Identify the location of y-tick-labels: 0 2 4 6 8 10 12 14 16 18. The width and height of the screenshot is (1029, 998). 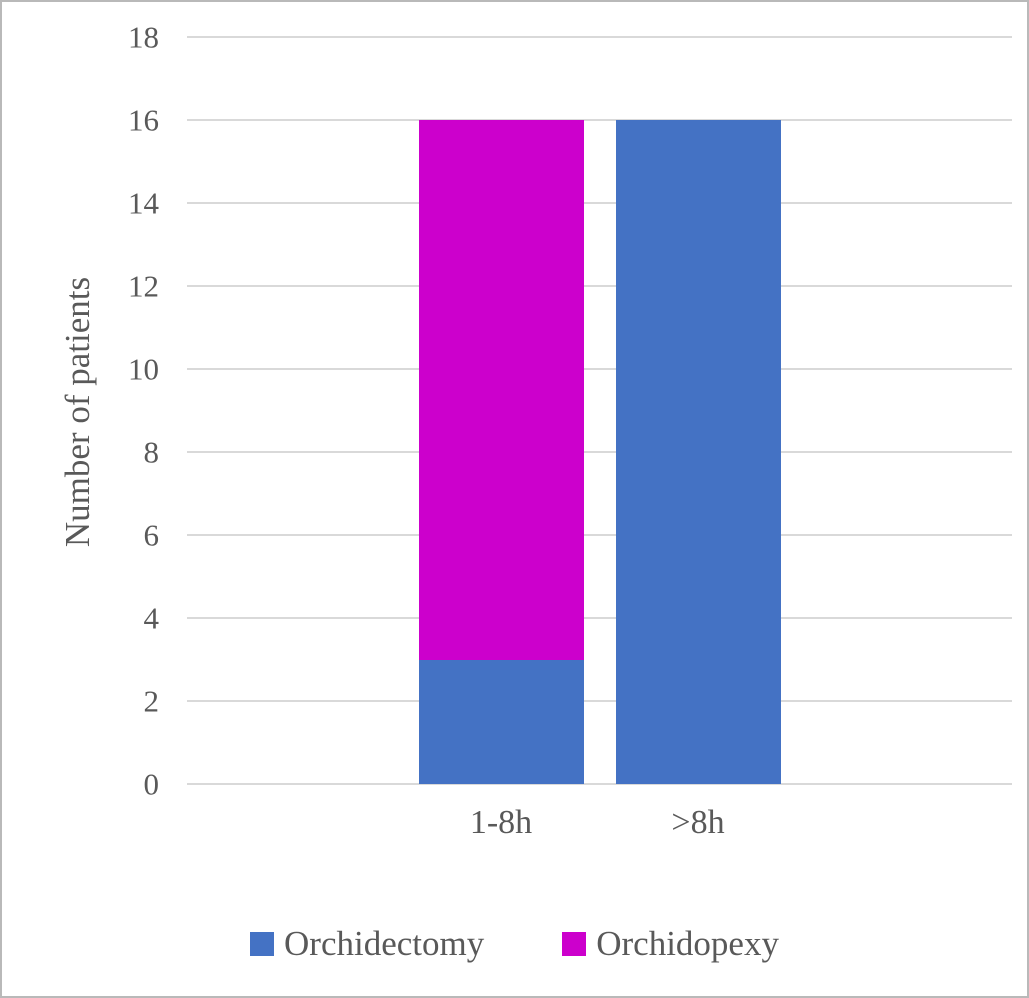
(84, 411).